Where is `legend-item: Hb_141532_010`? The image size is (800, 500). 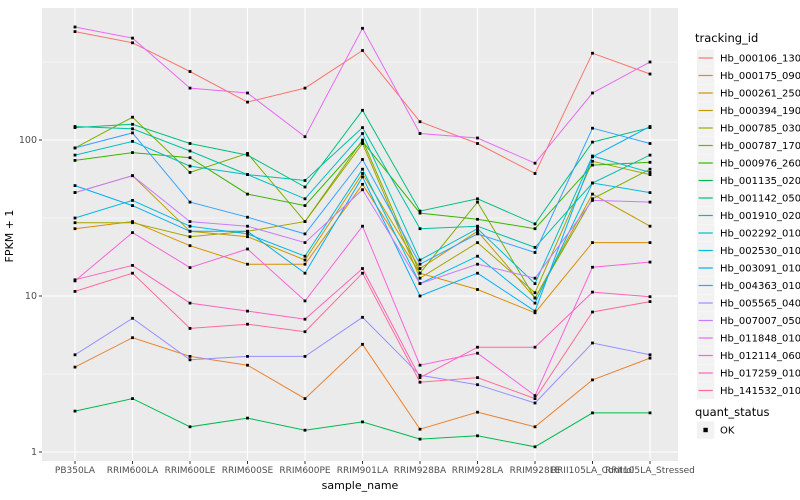 legend-item: Hb_141532_010 is located at coordinates (748, 390).